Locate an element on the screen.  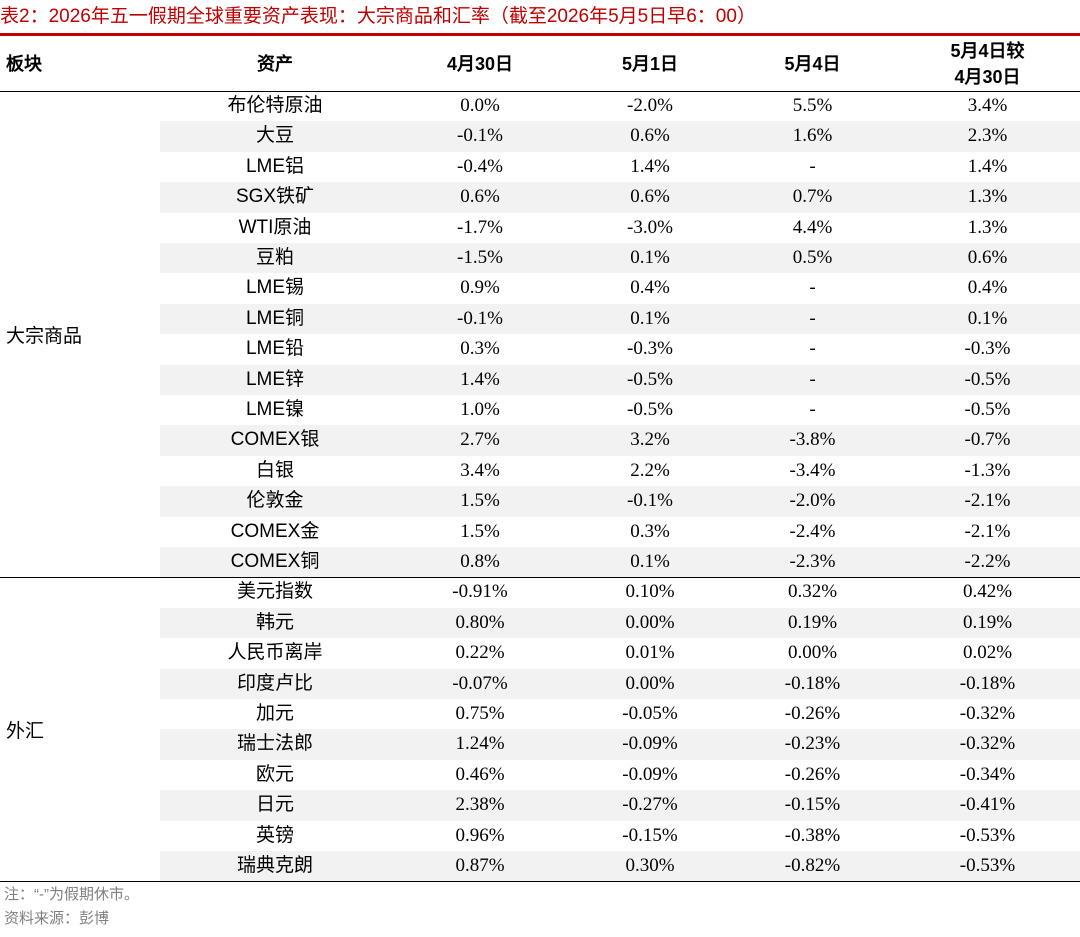
change-cell: 0.1% is located at coordinates (987, 318).